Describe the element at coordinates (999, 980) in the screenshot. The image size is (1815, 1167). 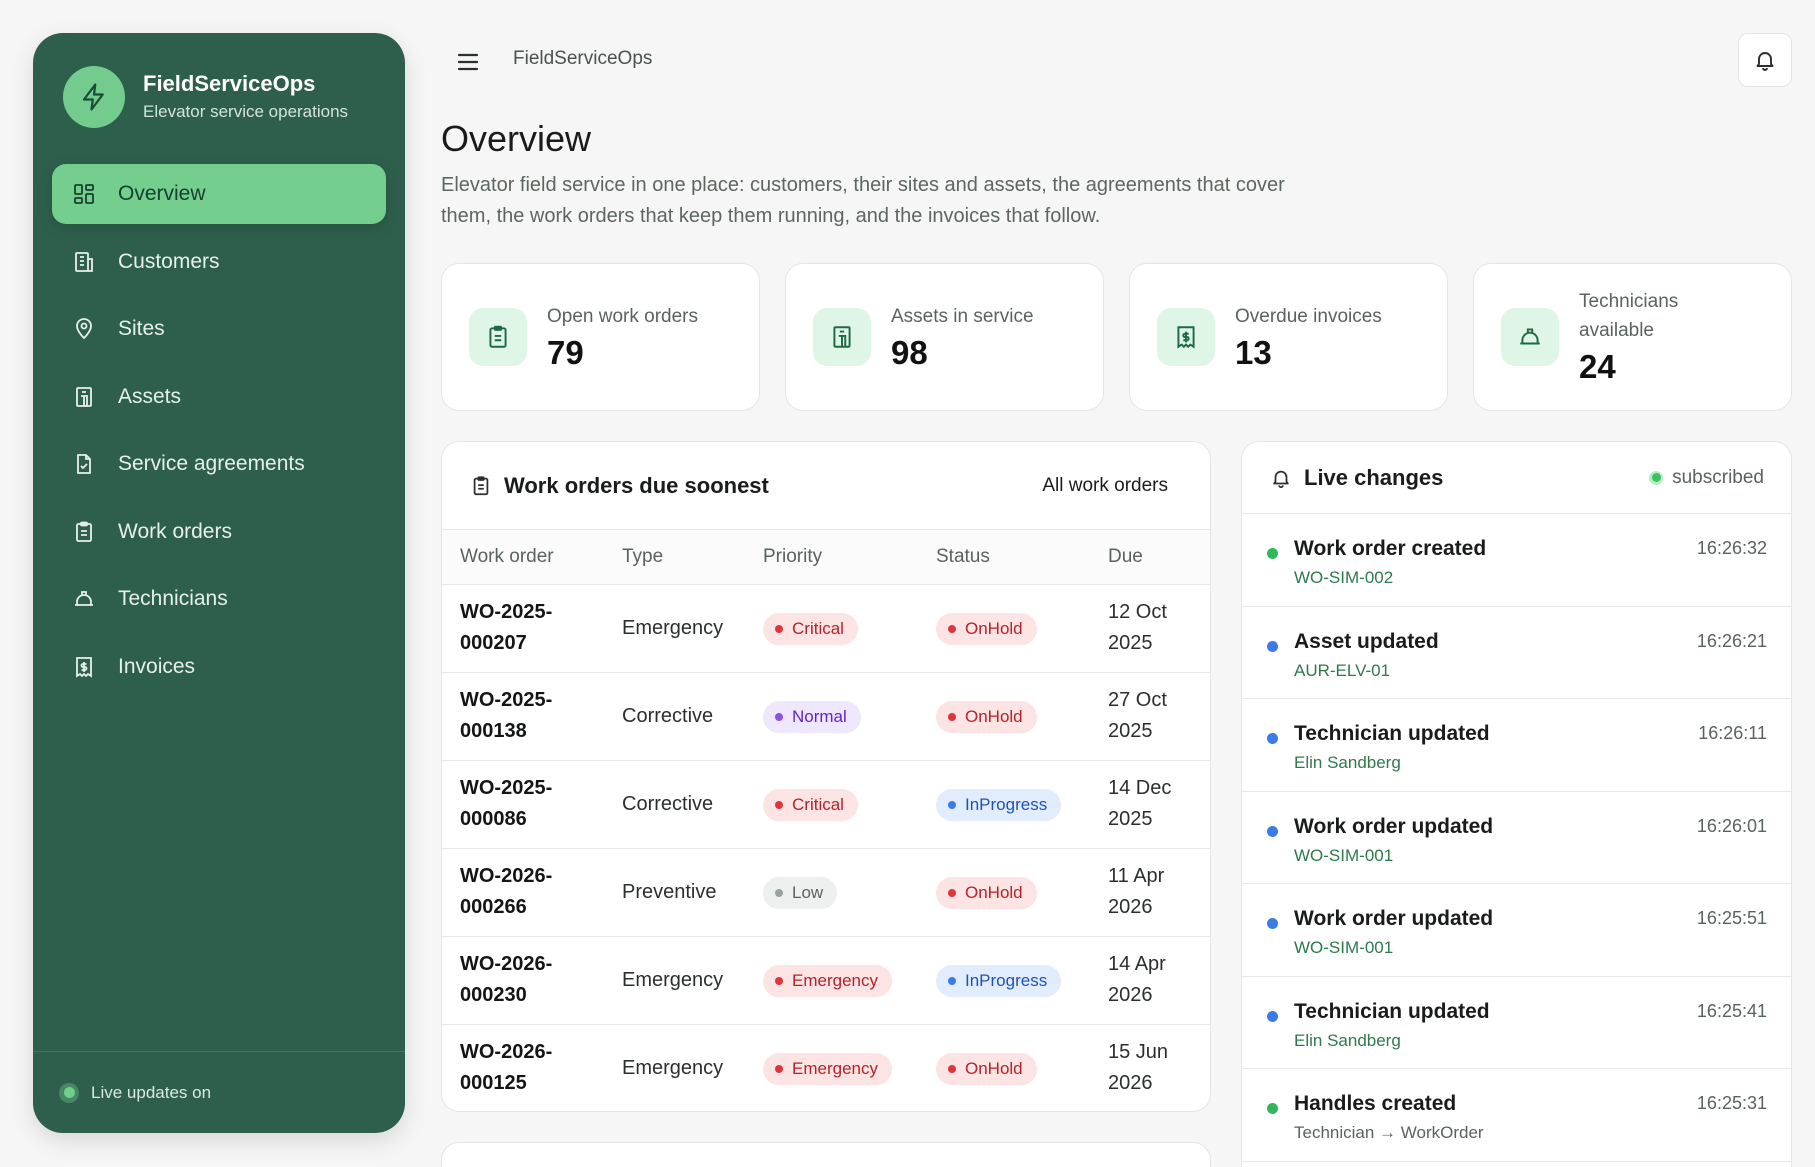
I see `status-badge: InProgress` at that location.